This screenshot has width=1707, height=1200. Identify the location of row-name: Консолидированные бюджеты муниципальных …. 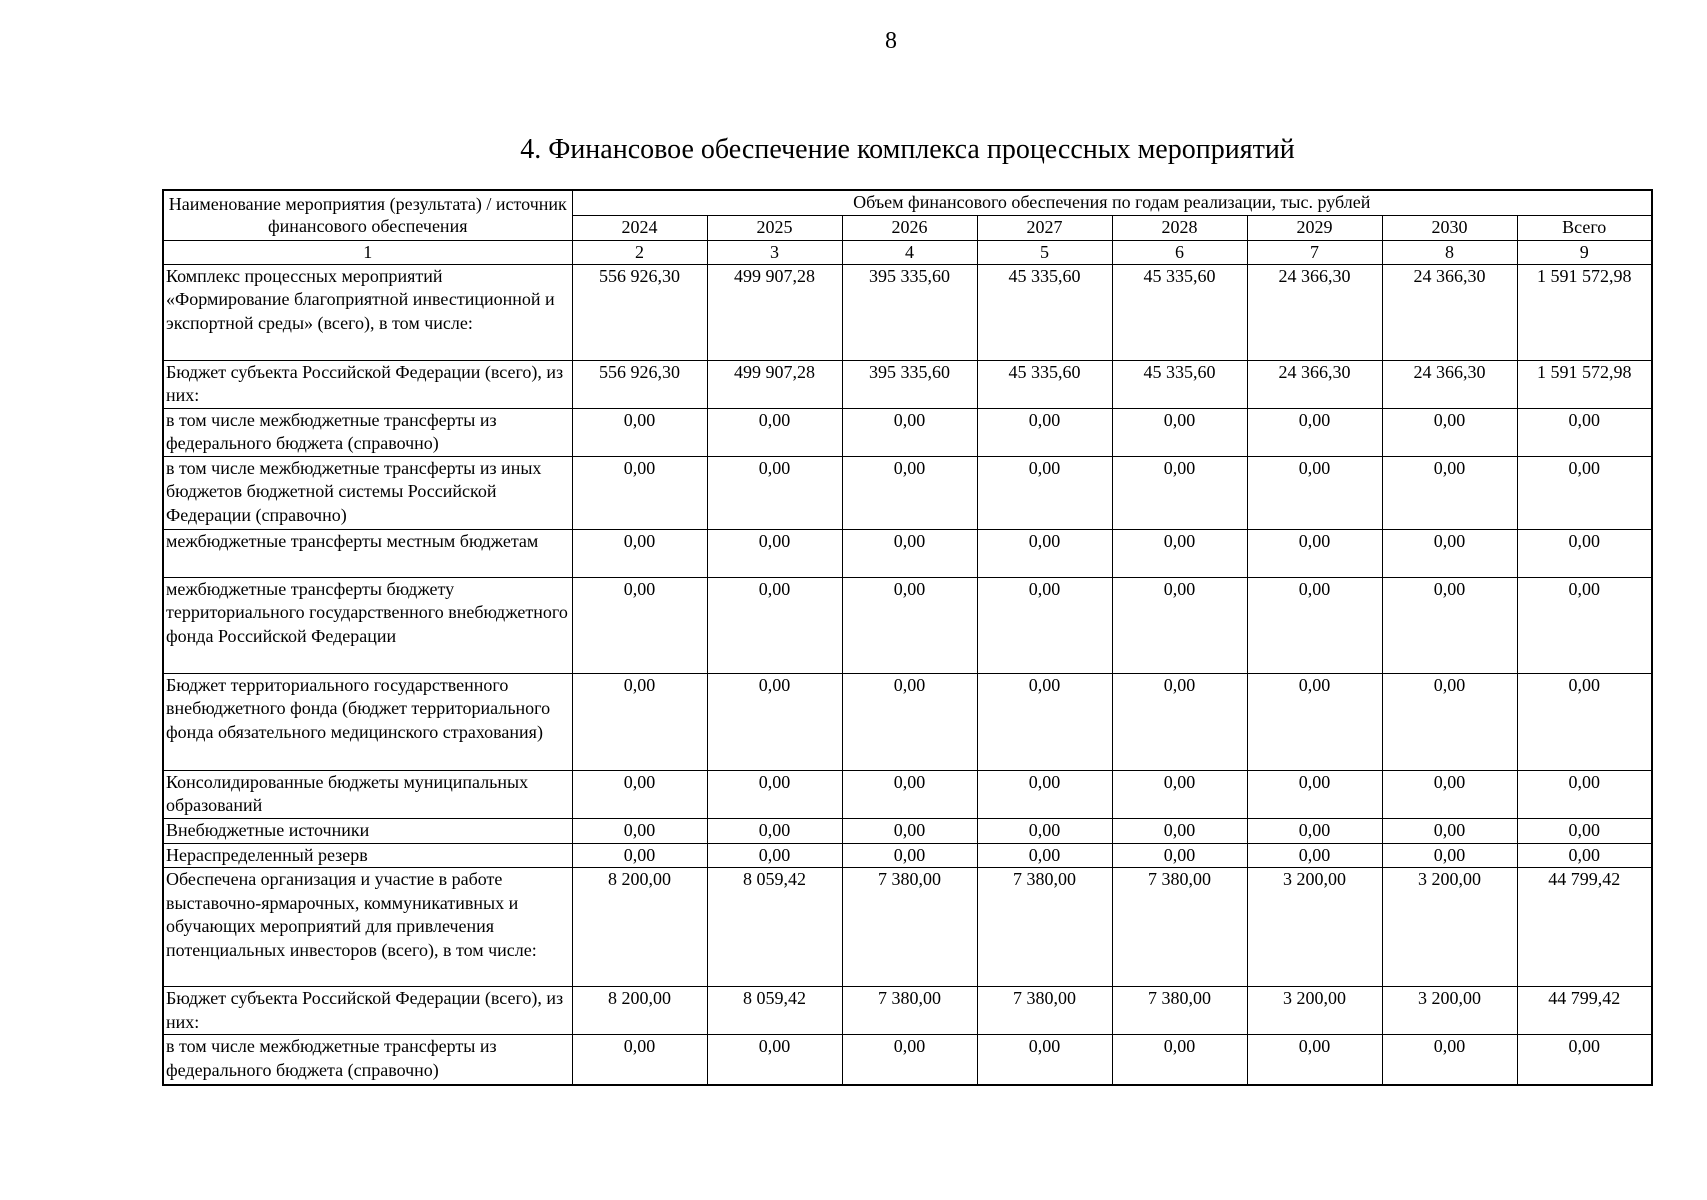
(367, 794).